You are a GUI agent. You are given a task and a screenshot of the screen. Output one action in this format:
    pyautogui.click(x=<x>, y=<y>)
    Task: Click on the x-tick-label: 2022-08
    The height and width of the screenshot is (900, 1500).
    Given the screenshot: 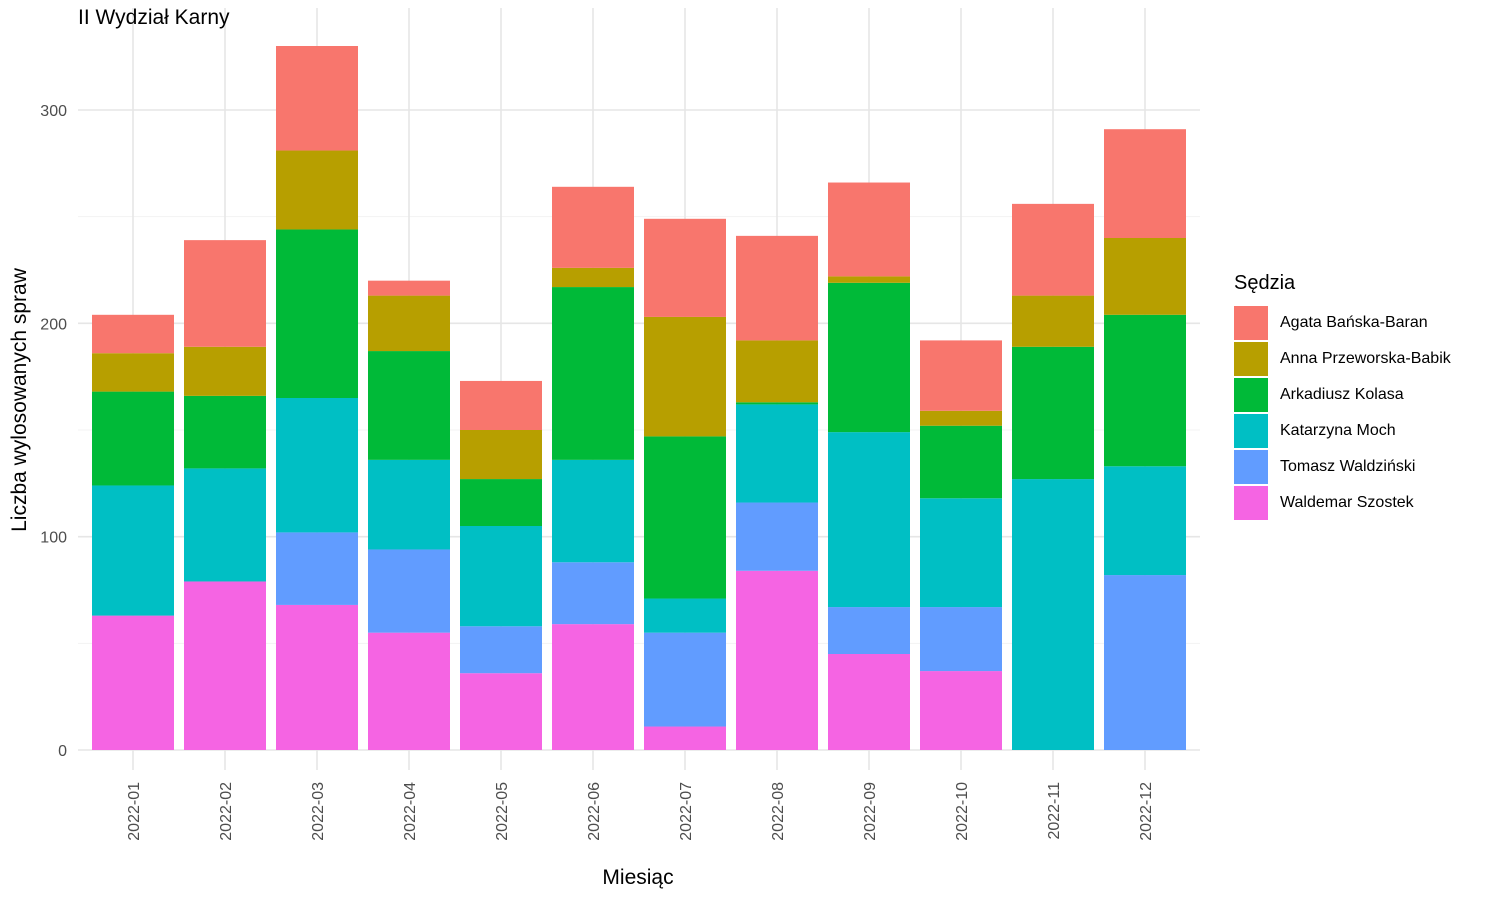 What is the action you would take?
    pyautogui.click(x=778, y=811)
    